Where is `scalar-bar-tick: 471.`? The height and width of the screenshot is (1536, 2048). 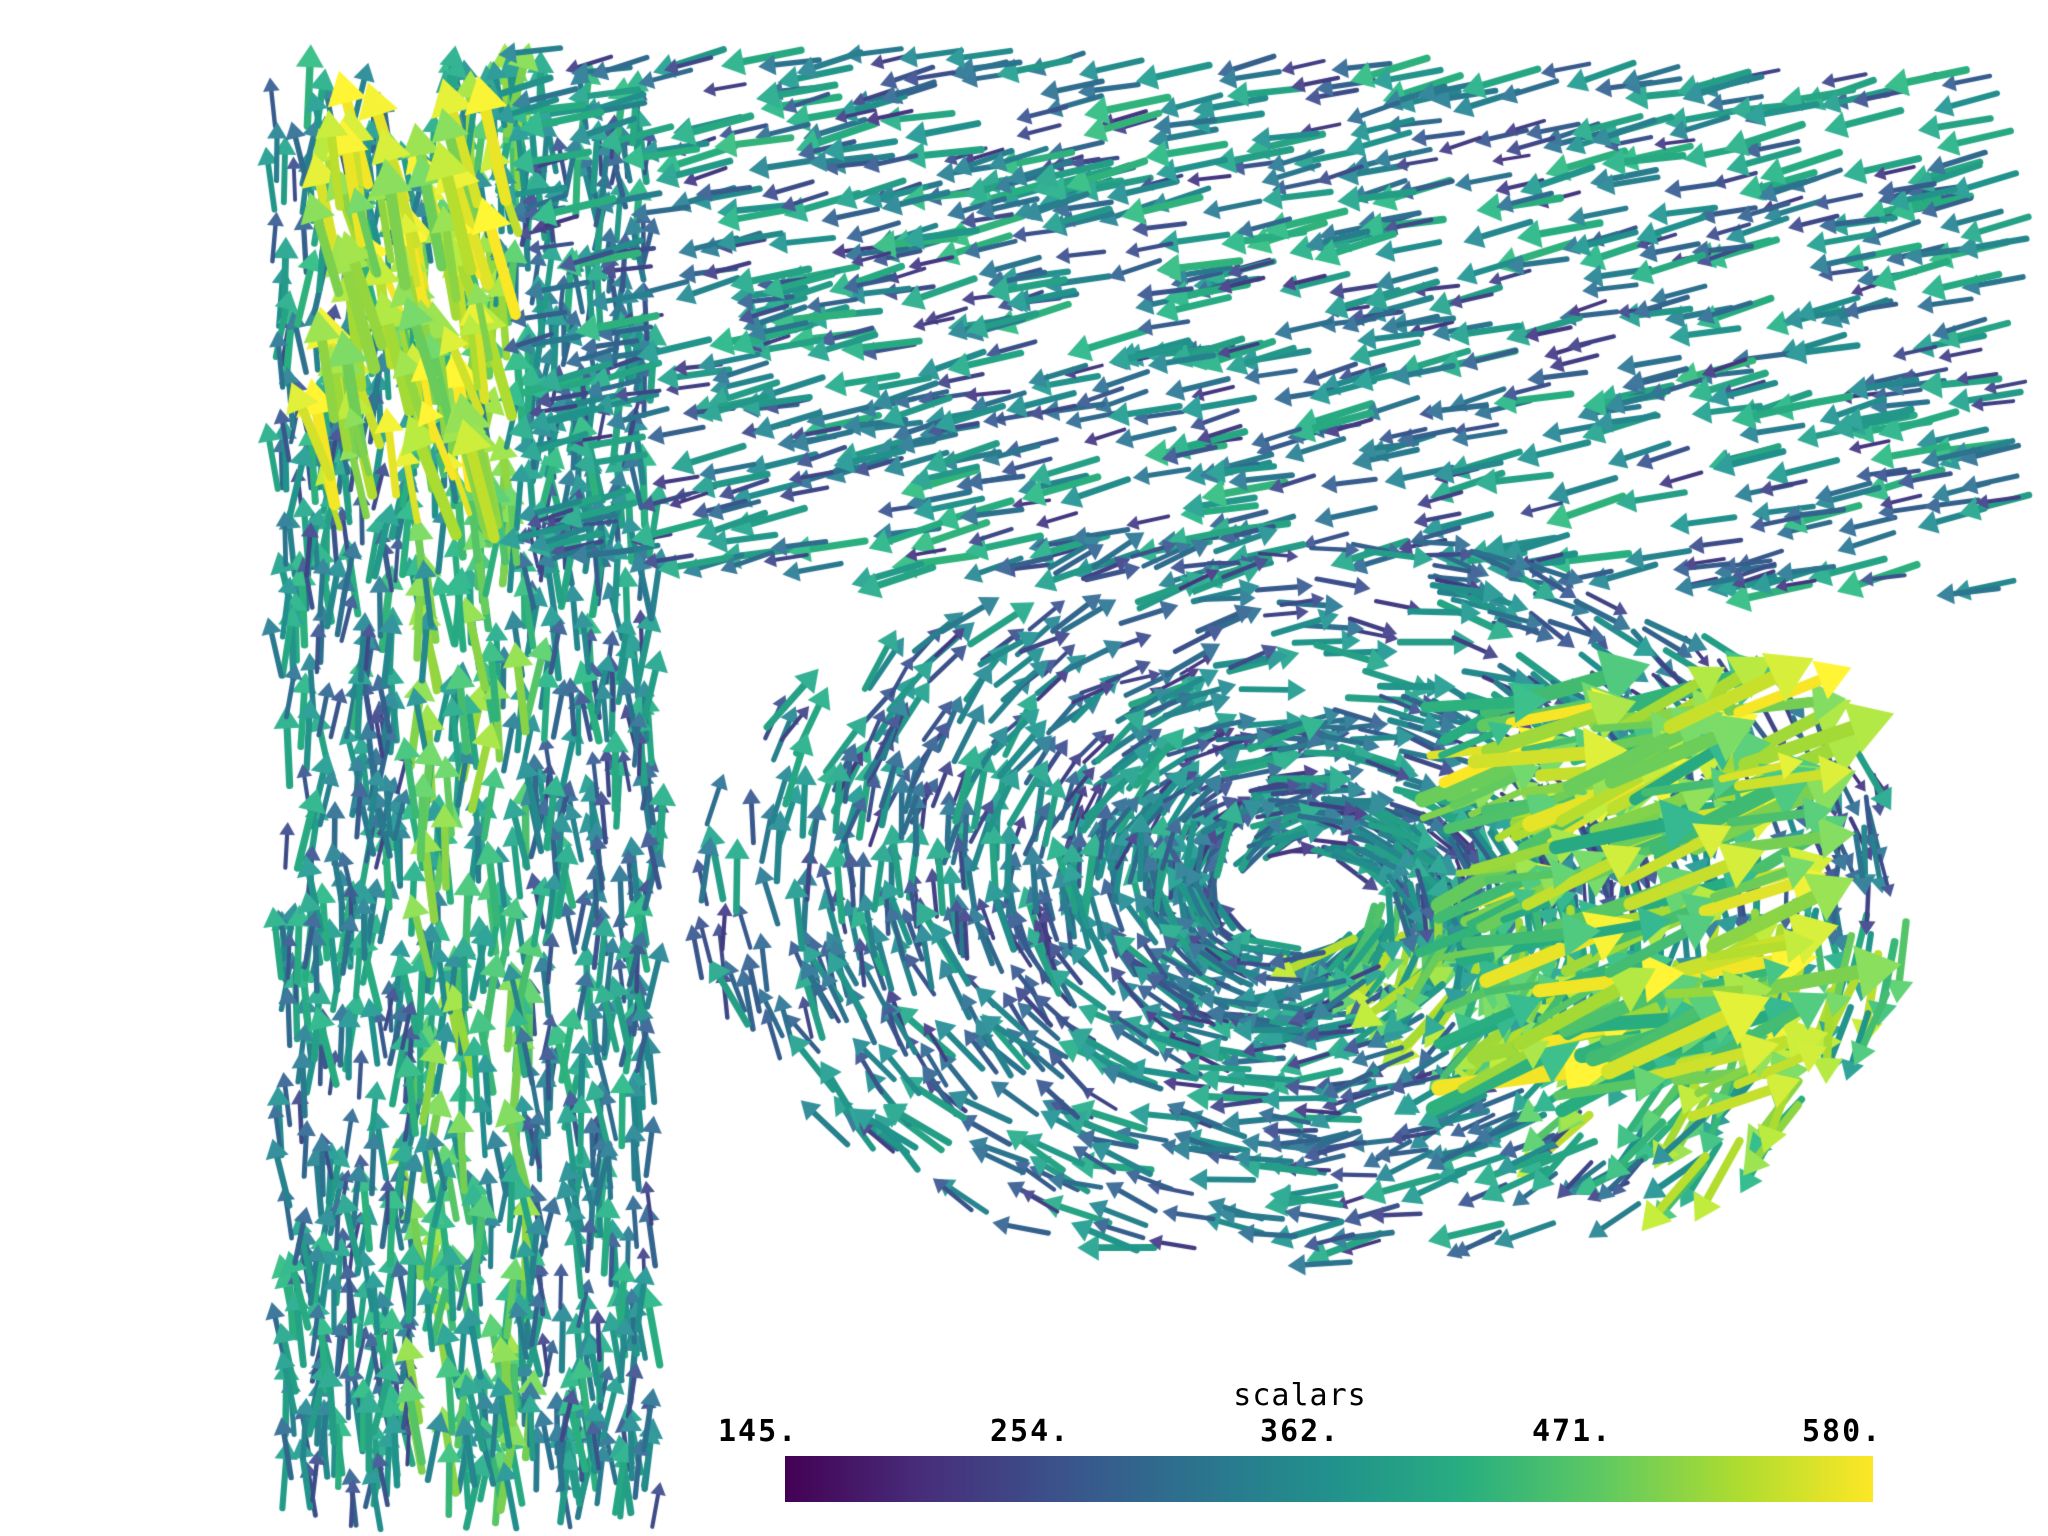
scalar-bar-tick: 471. is located at coordinates (1572, 1431).